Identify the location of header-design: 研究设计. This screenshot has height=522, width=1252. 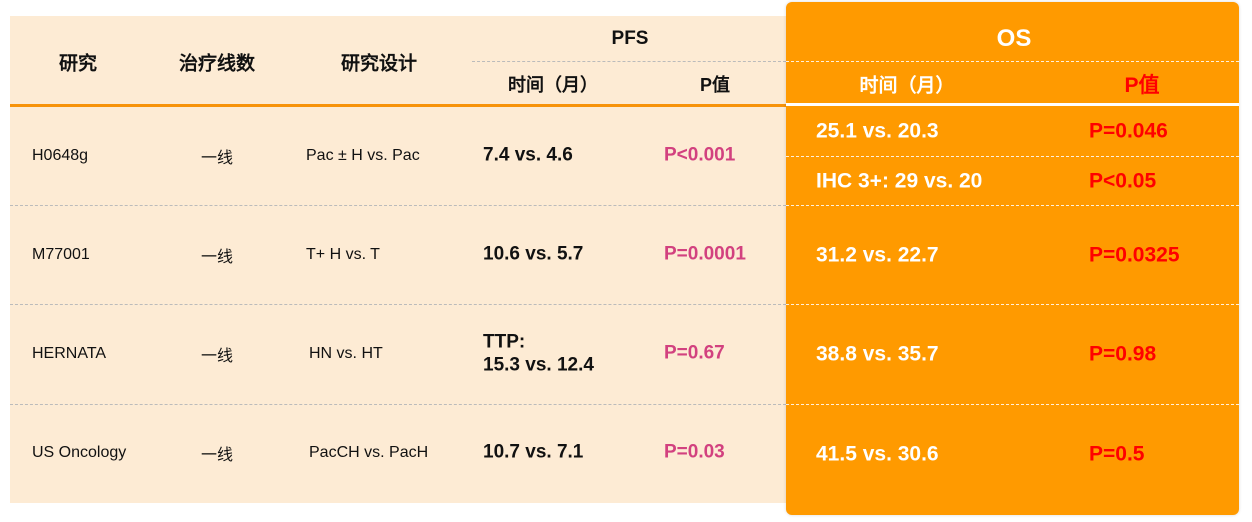
(379, 64).